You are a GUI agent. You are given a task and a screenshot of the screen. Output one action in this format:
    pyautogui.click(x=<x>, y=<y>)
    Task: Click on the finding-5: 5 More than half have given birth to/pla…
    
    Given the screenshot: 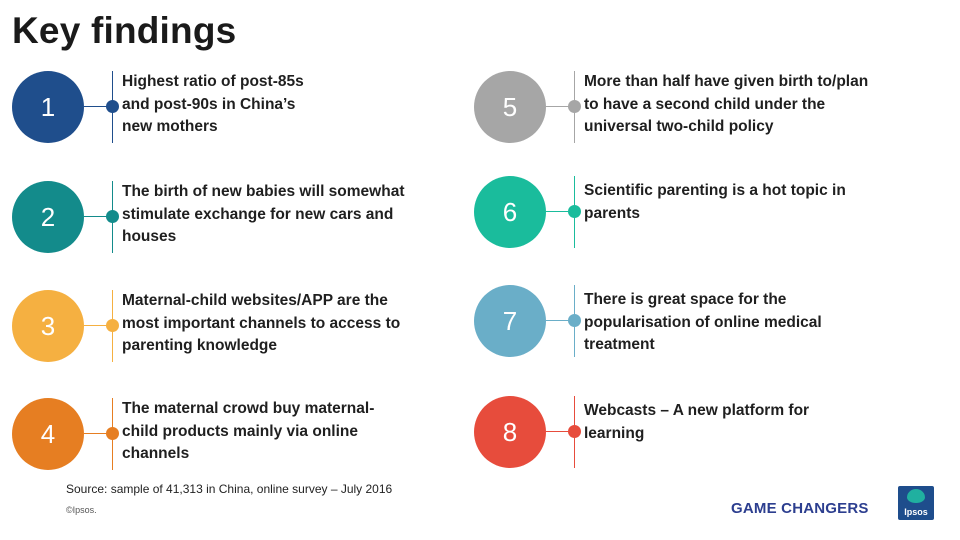 What is the action you would take?
    pyautogui.click(x=694, y=111)
    